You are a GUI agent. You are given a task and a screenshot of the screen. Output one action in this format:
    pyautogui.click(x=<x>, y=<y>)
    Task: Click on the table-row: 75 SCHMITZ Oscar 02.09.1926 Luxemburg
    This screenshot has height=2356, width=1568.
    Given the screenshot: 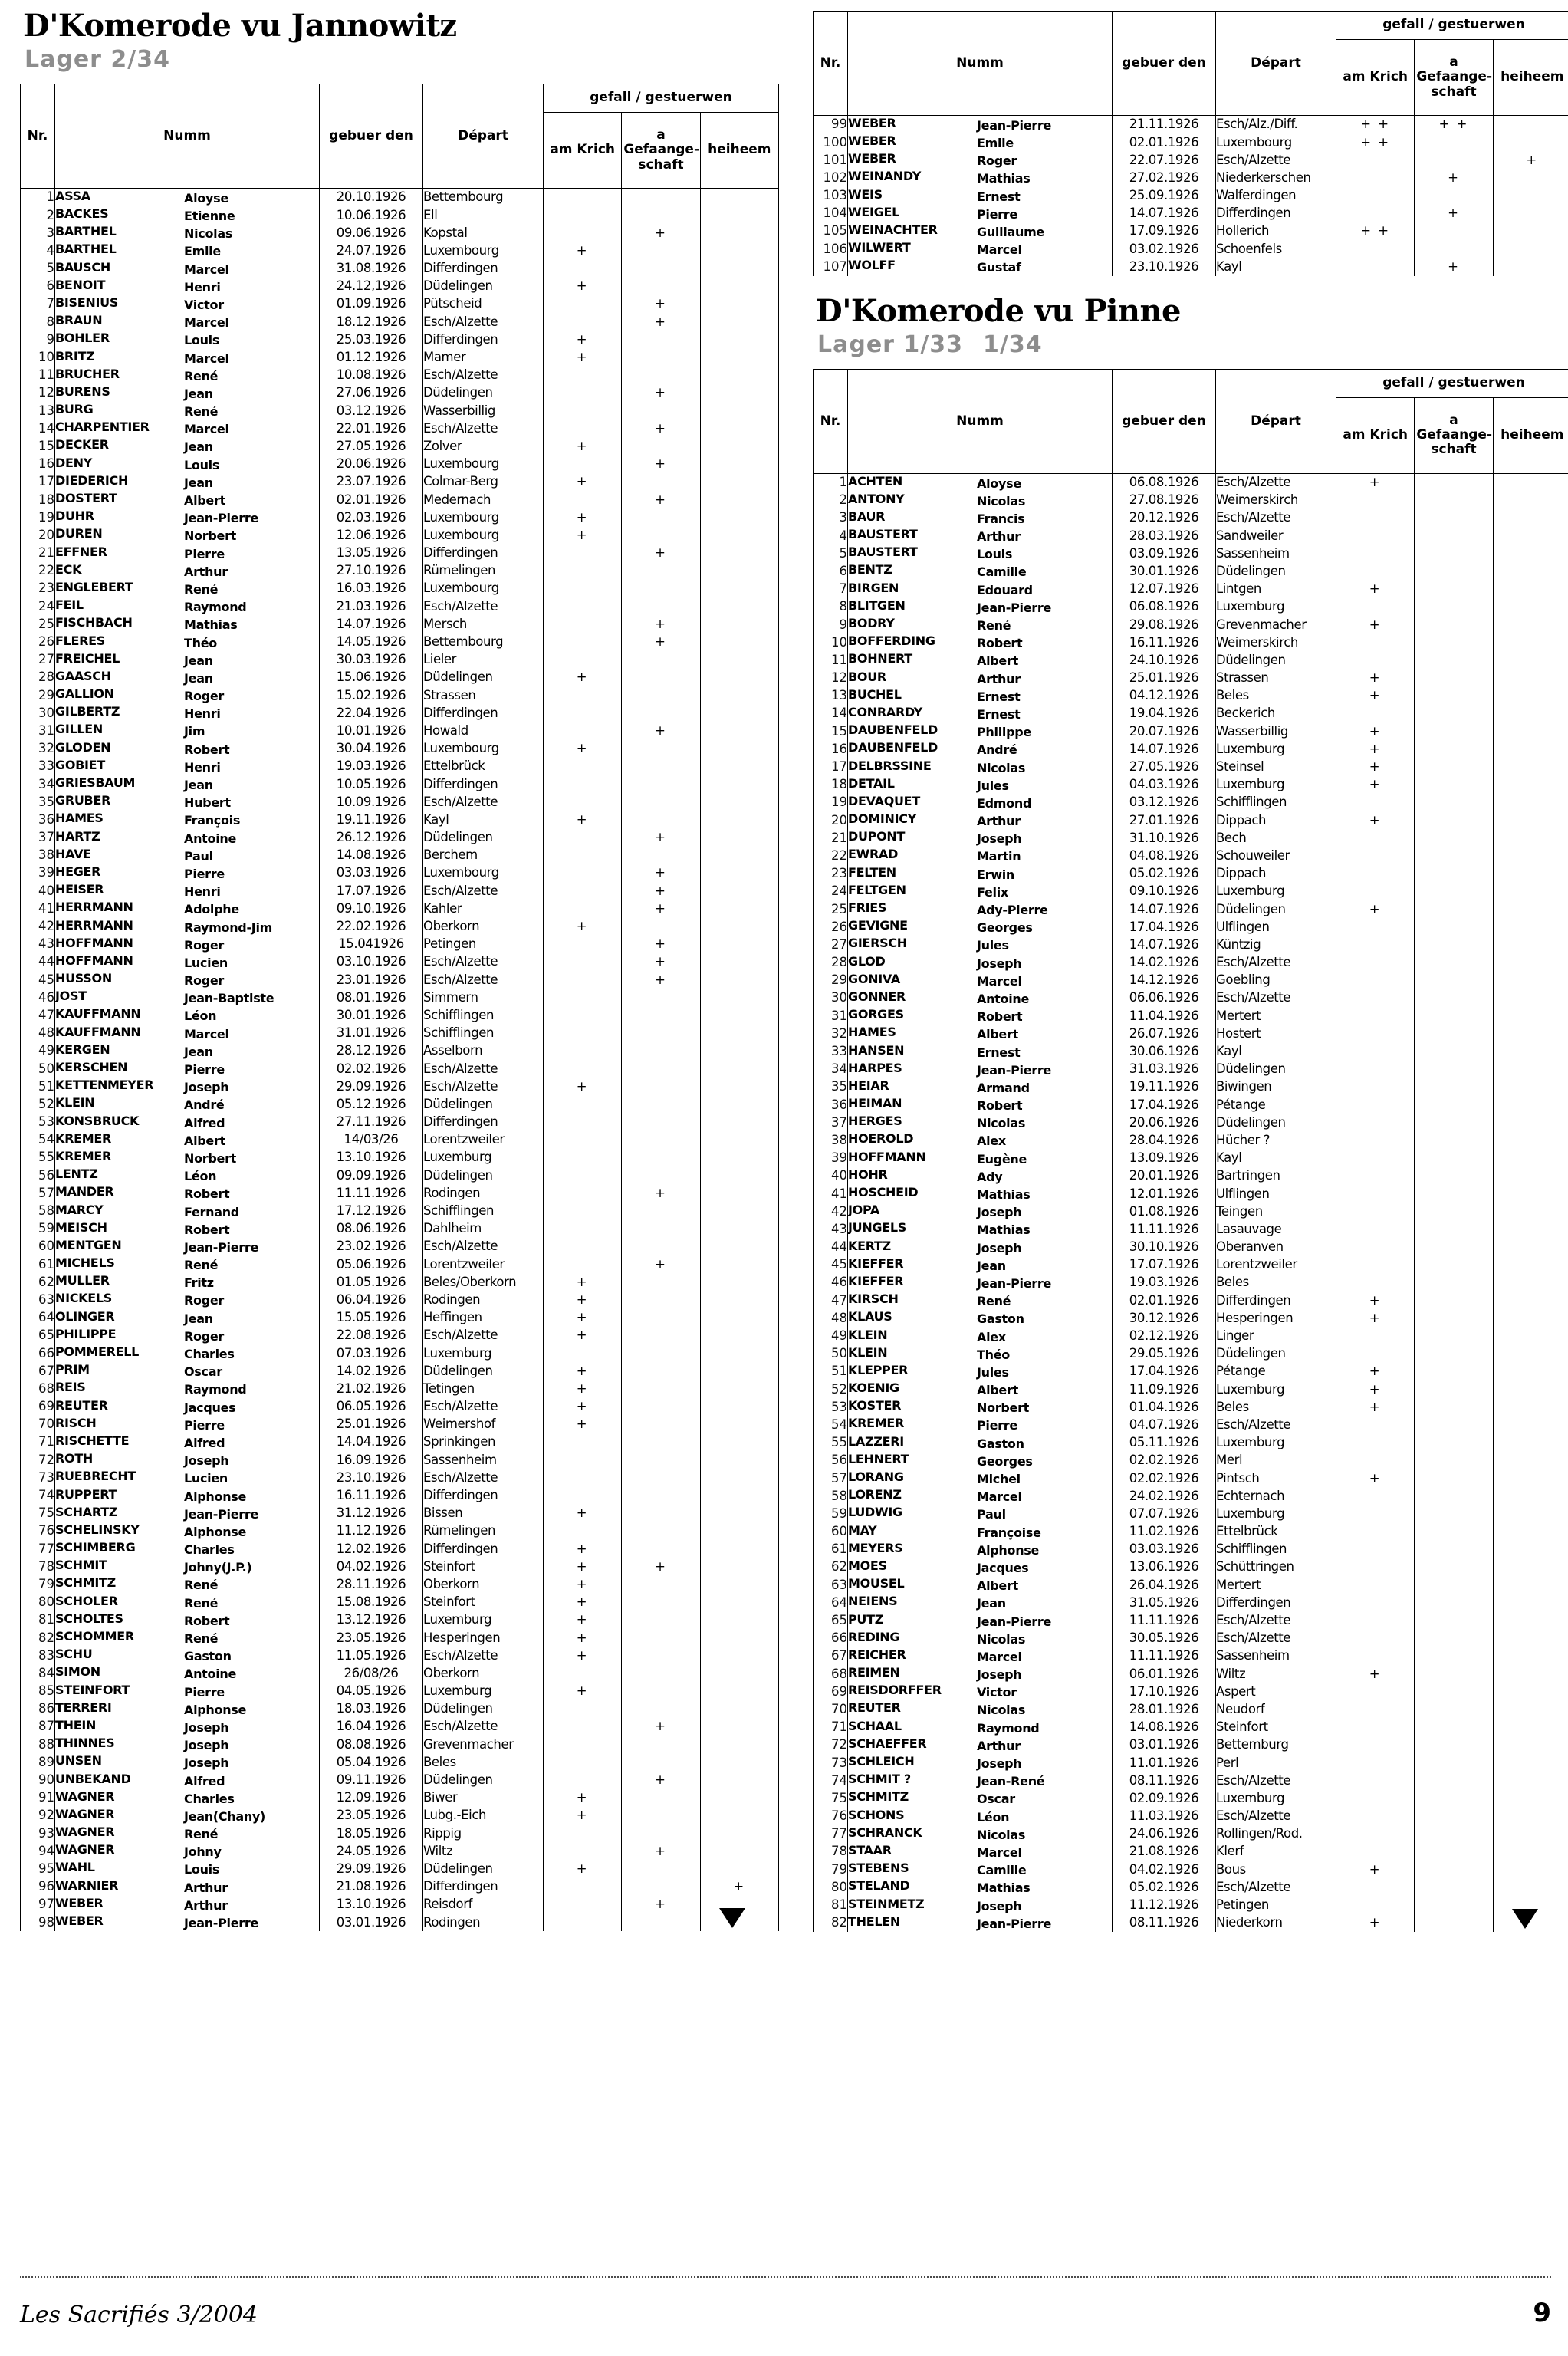 What is the action you would take?
    pyautogui.click(x=1191, y=1799)
    